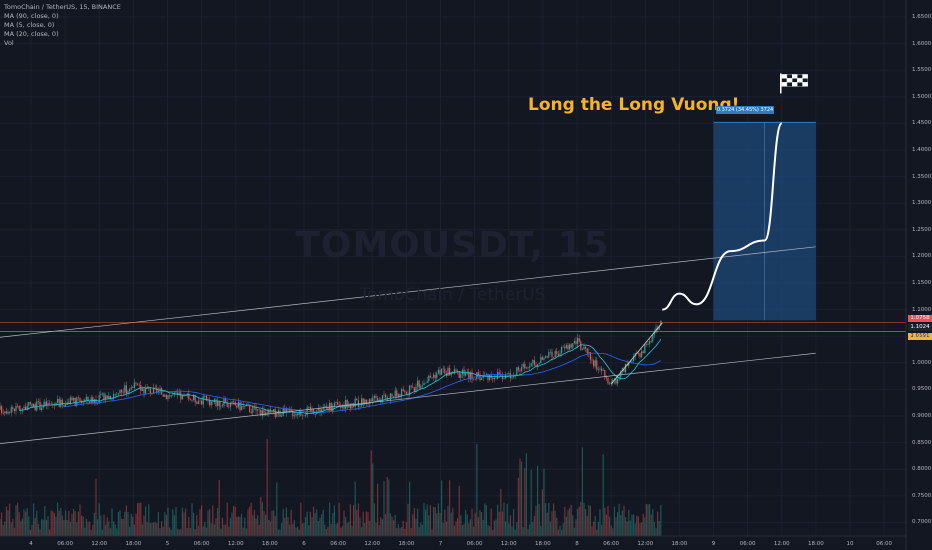  I want to click on price-tick-label: 1.5000, so click(922, 96).